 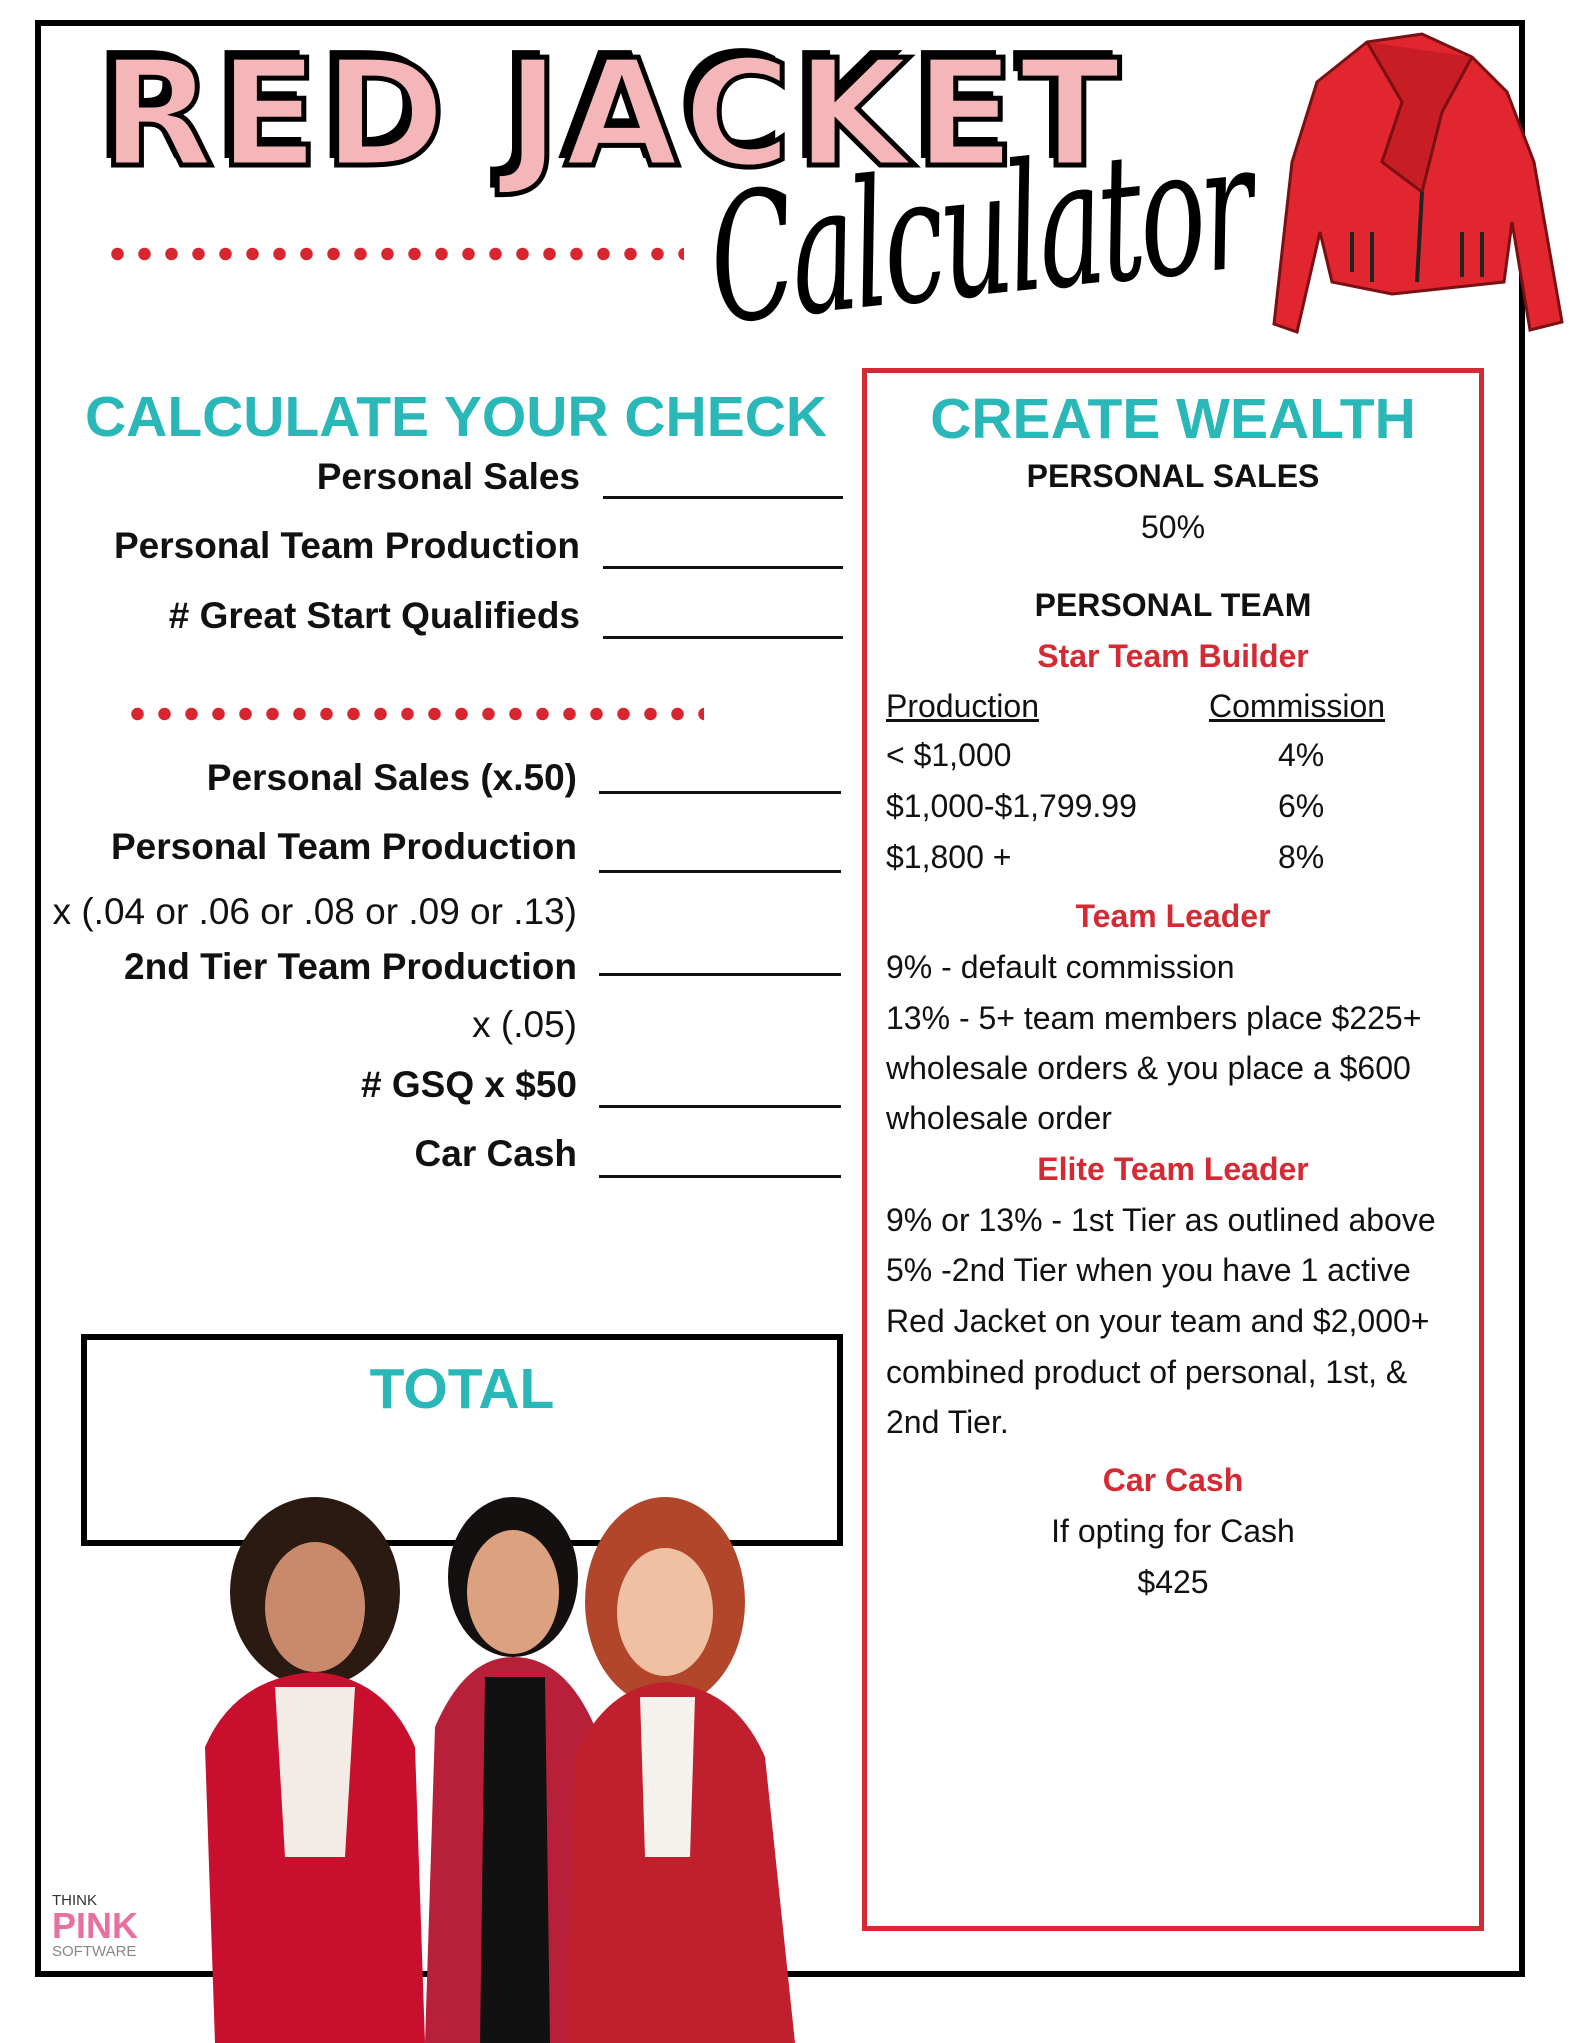 What do you see at coordinates (1301, 806) in the screenshot?
I see `table-row-commission: 6%` at bounding box center [1301, 806].